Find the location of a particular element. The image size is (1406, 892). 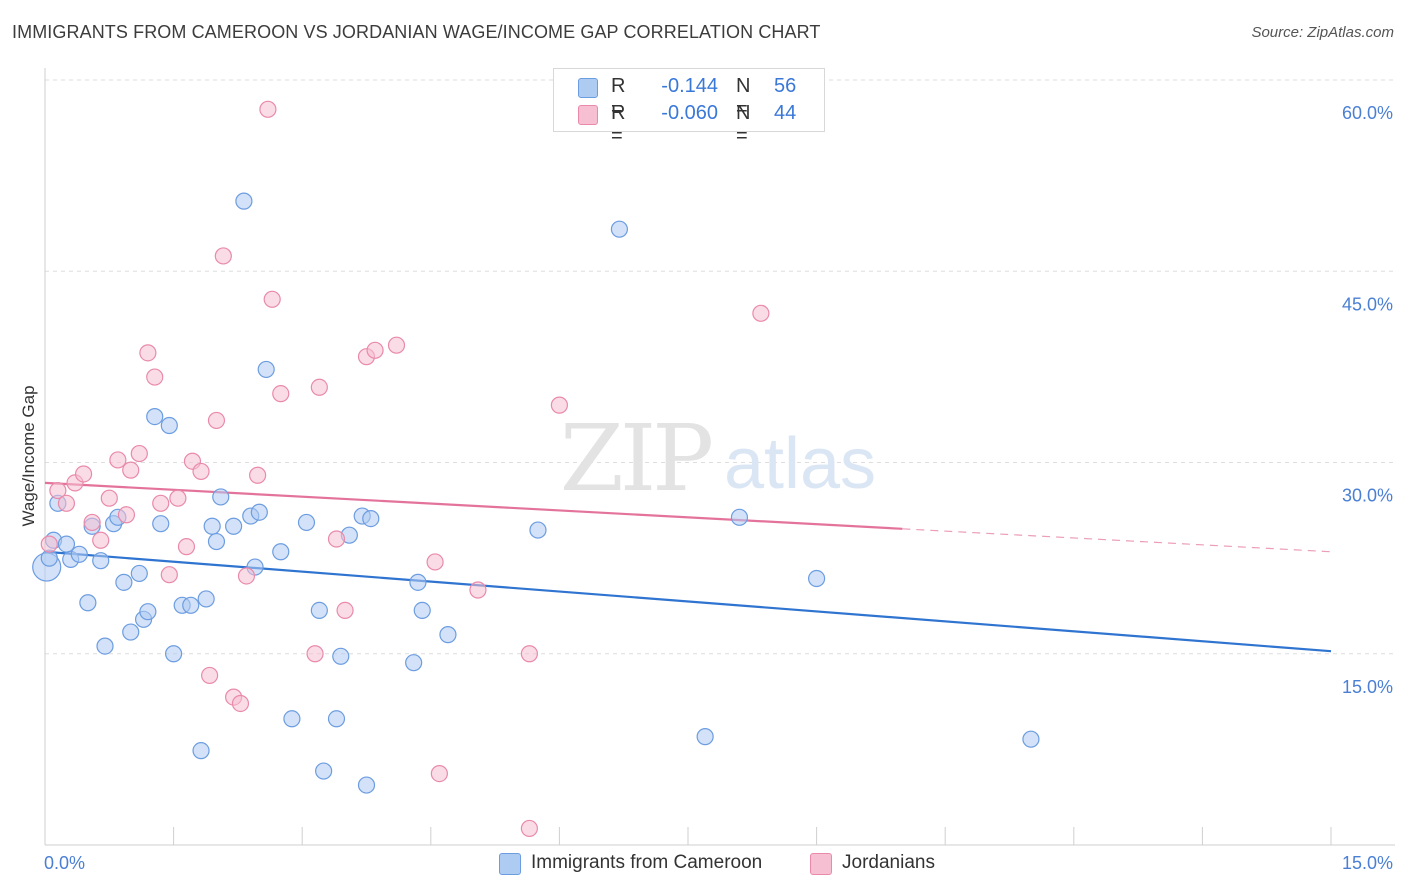

y-tick-label: 30.0% is located at coordinates (1367, 496).